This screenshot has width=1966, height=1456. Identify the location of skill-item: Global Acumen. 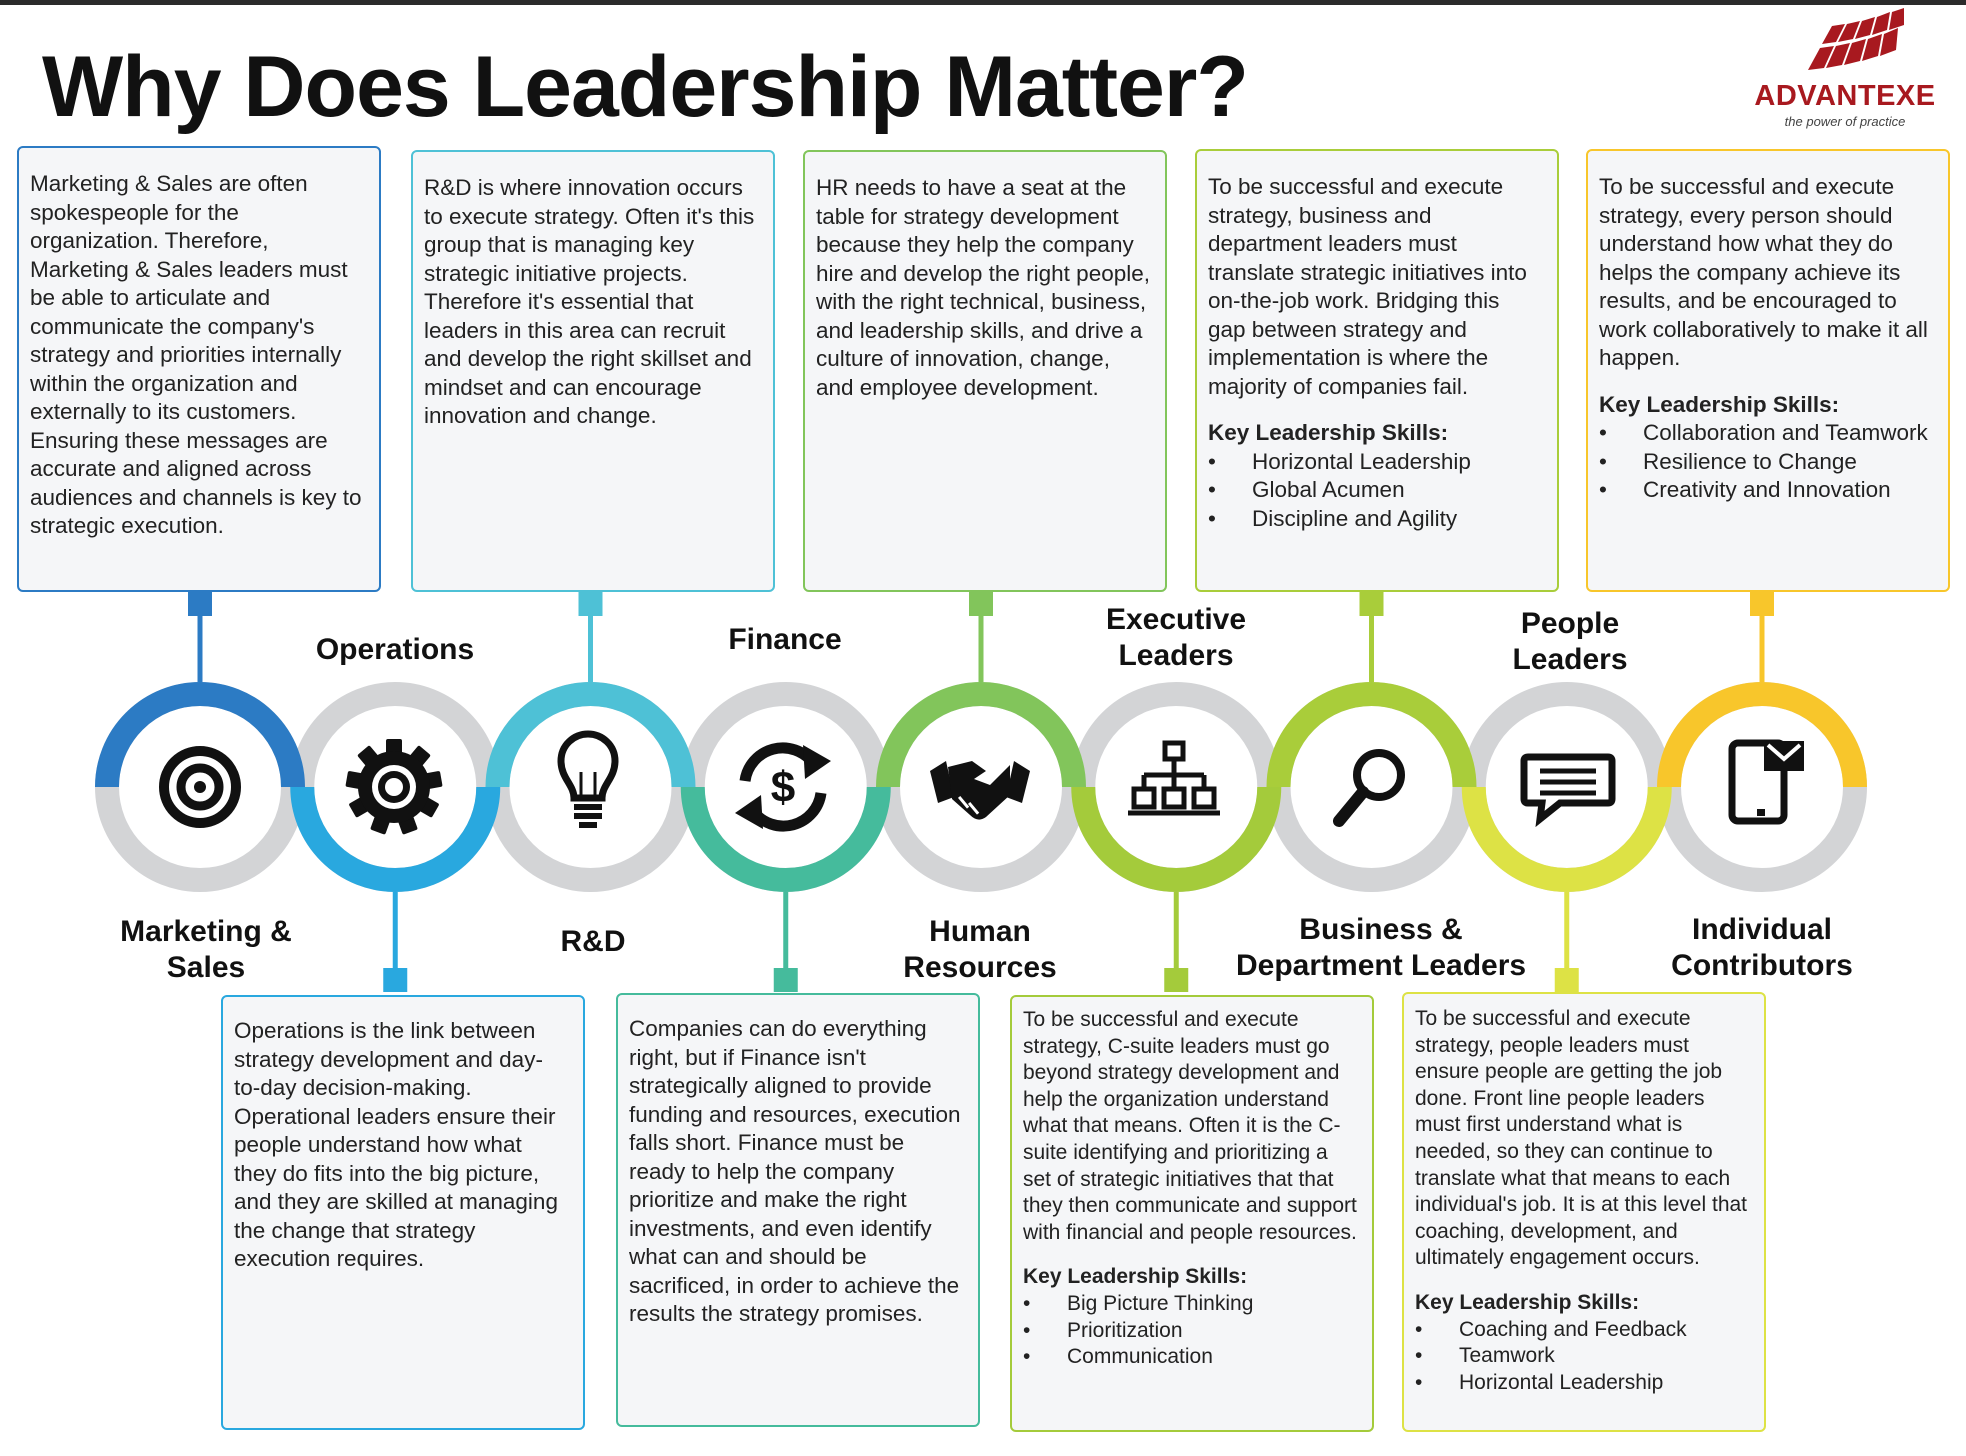
(1375, 490).